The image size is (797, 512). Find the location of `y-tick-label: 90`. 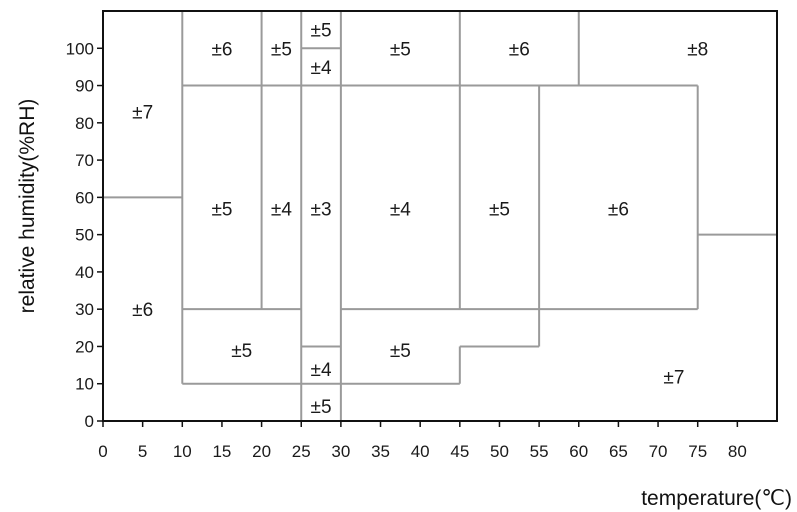

y-tick-label: 90 is located at coordinates (84, 86).